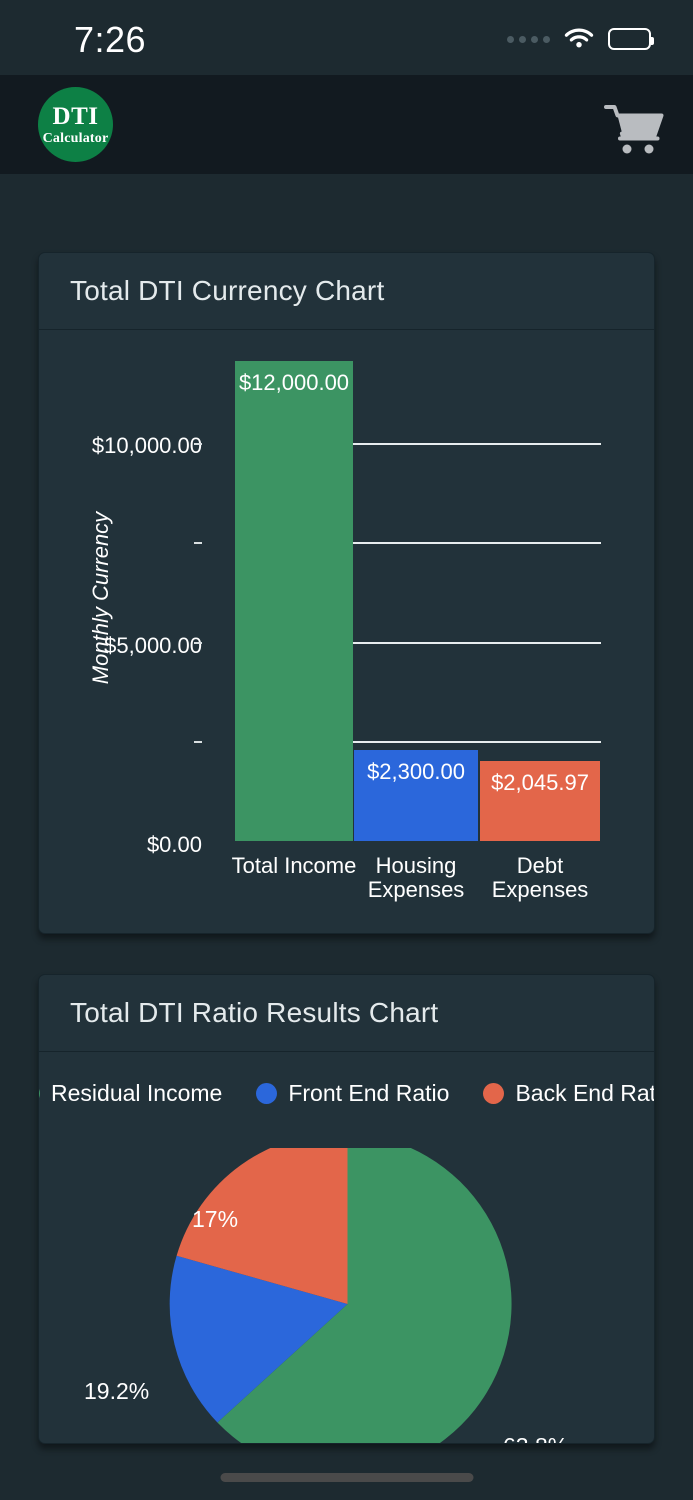 This screenshot has height=1500, width=693. I want to click on bar-value-label: $2,300.00, so click(416, 771).